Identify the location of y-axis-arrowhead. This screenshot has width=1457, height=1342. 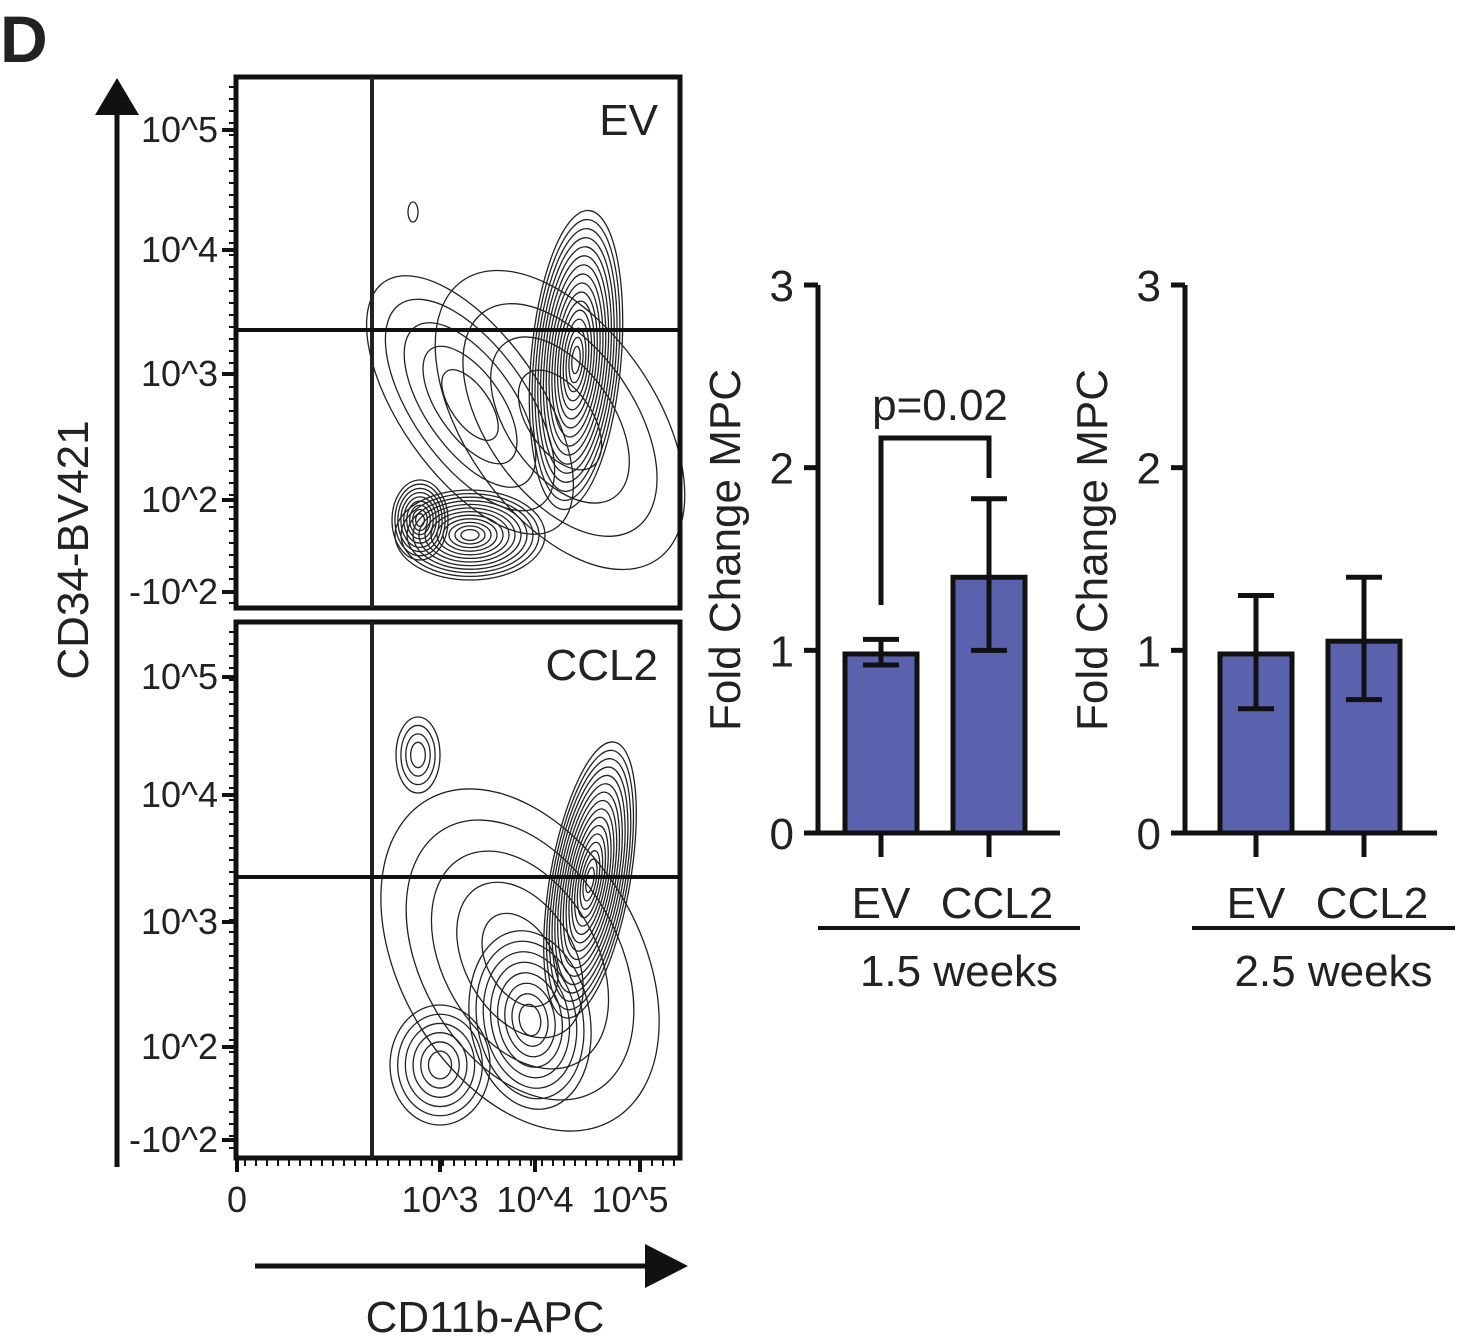
(117, 96).